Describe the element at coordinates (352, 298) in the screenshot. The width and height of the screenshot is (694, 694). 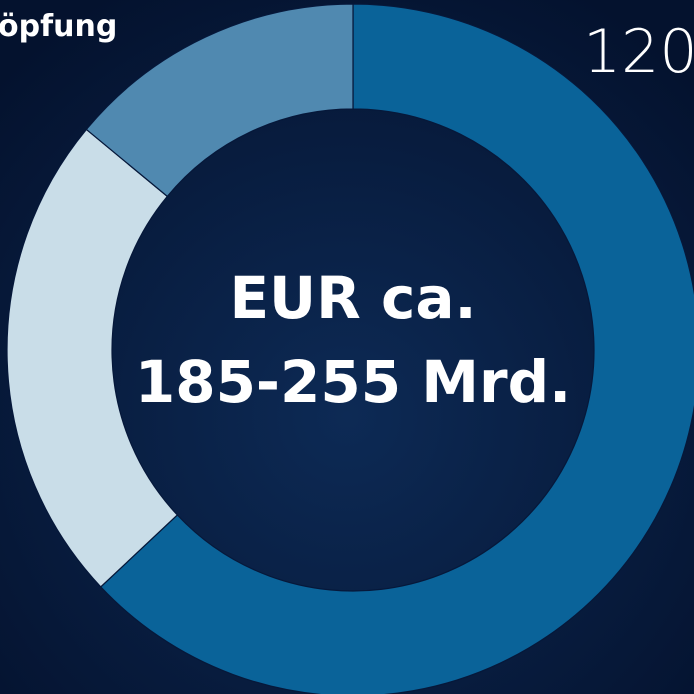
I see `center-label: EUR ca.` at that location.